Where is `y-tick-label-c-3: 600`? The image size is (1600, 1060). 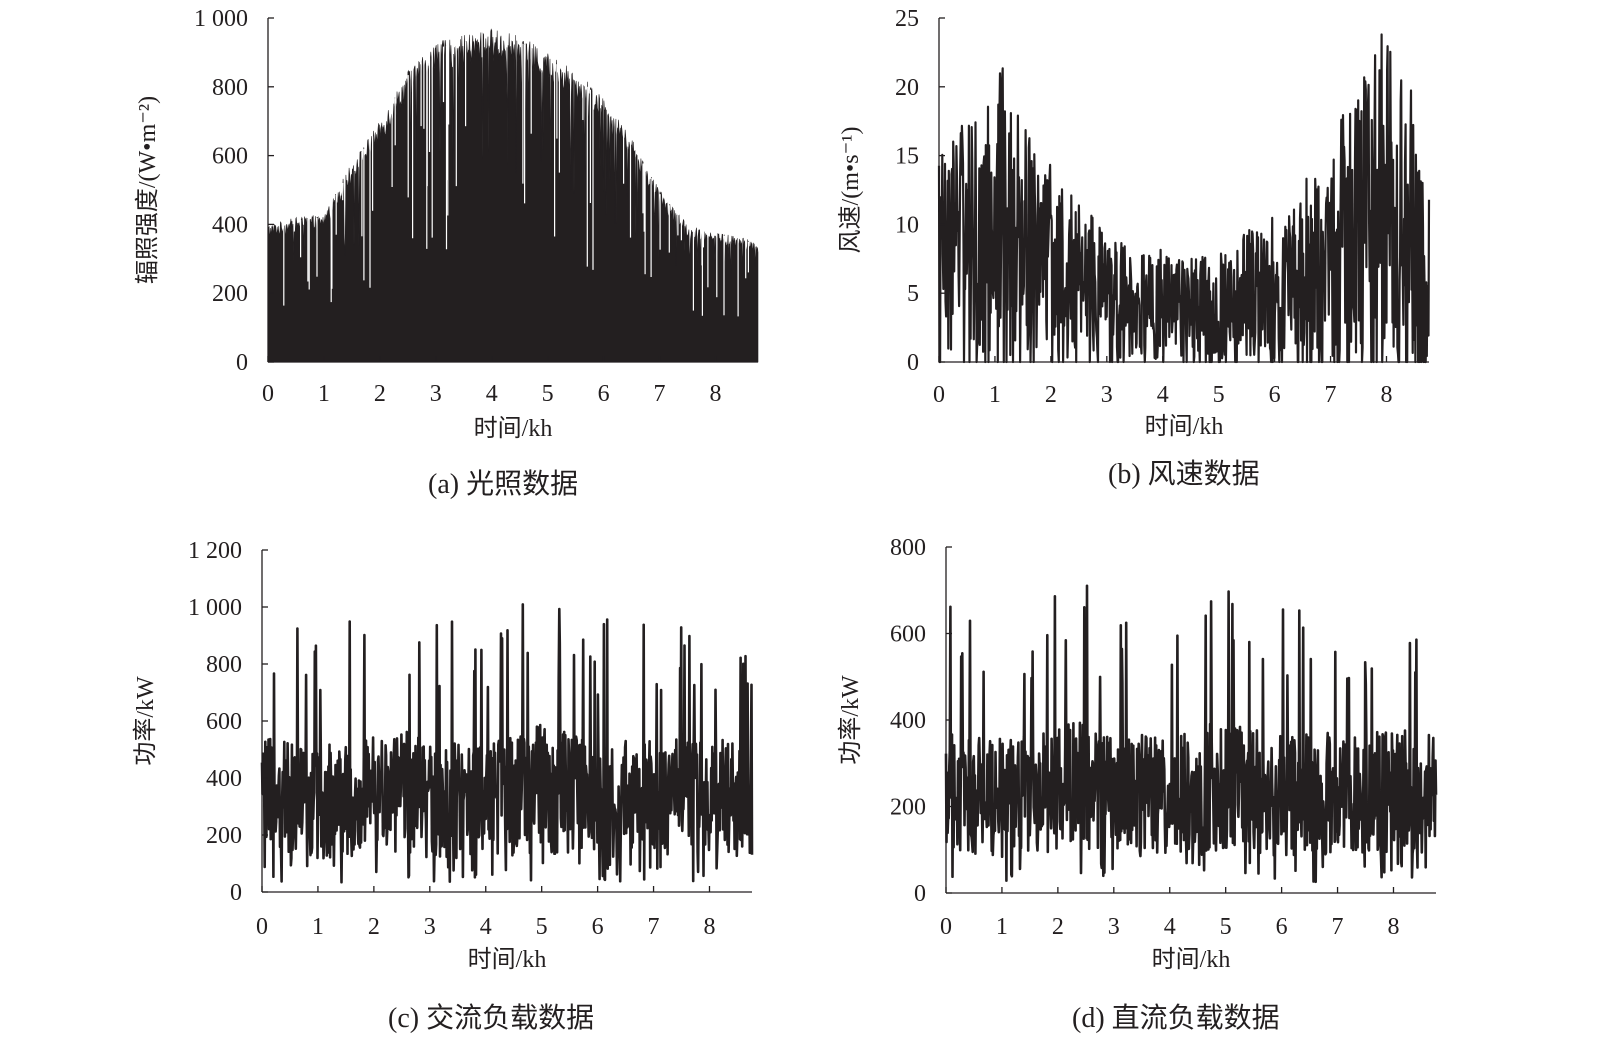
y-tick-label-c-3: 600 is located at coordinates (224, 722).